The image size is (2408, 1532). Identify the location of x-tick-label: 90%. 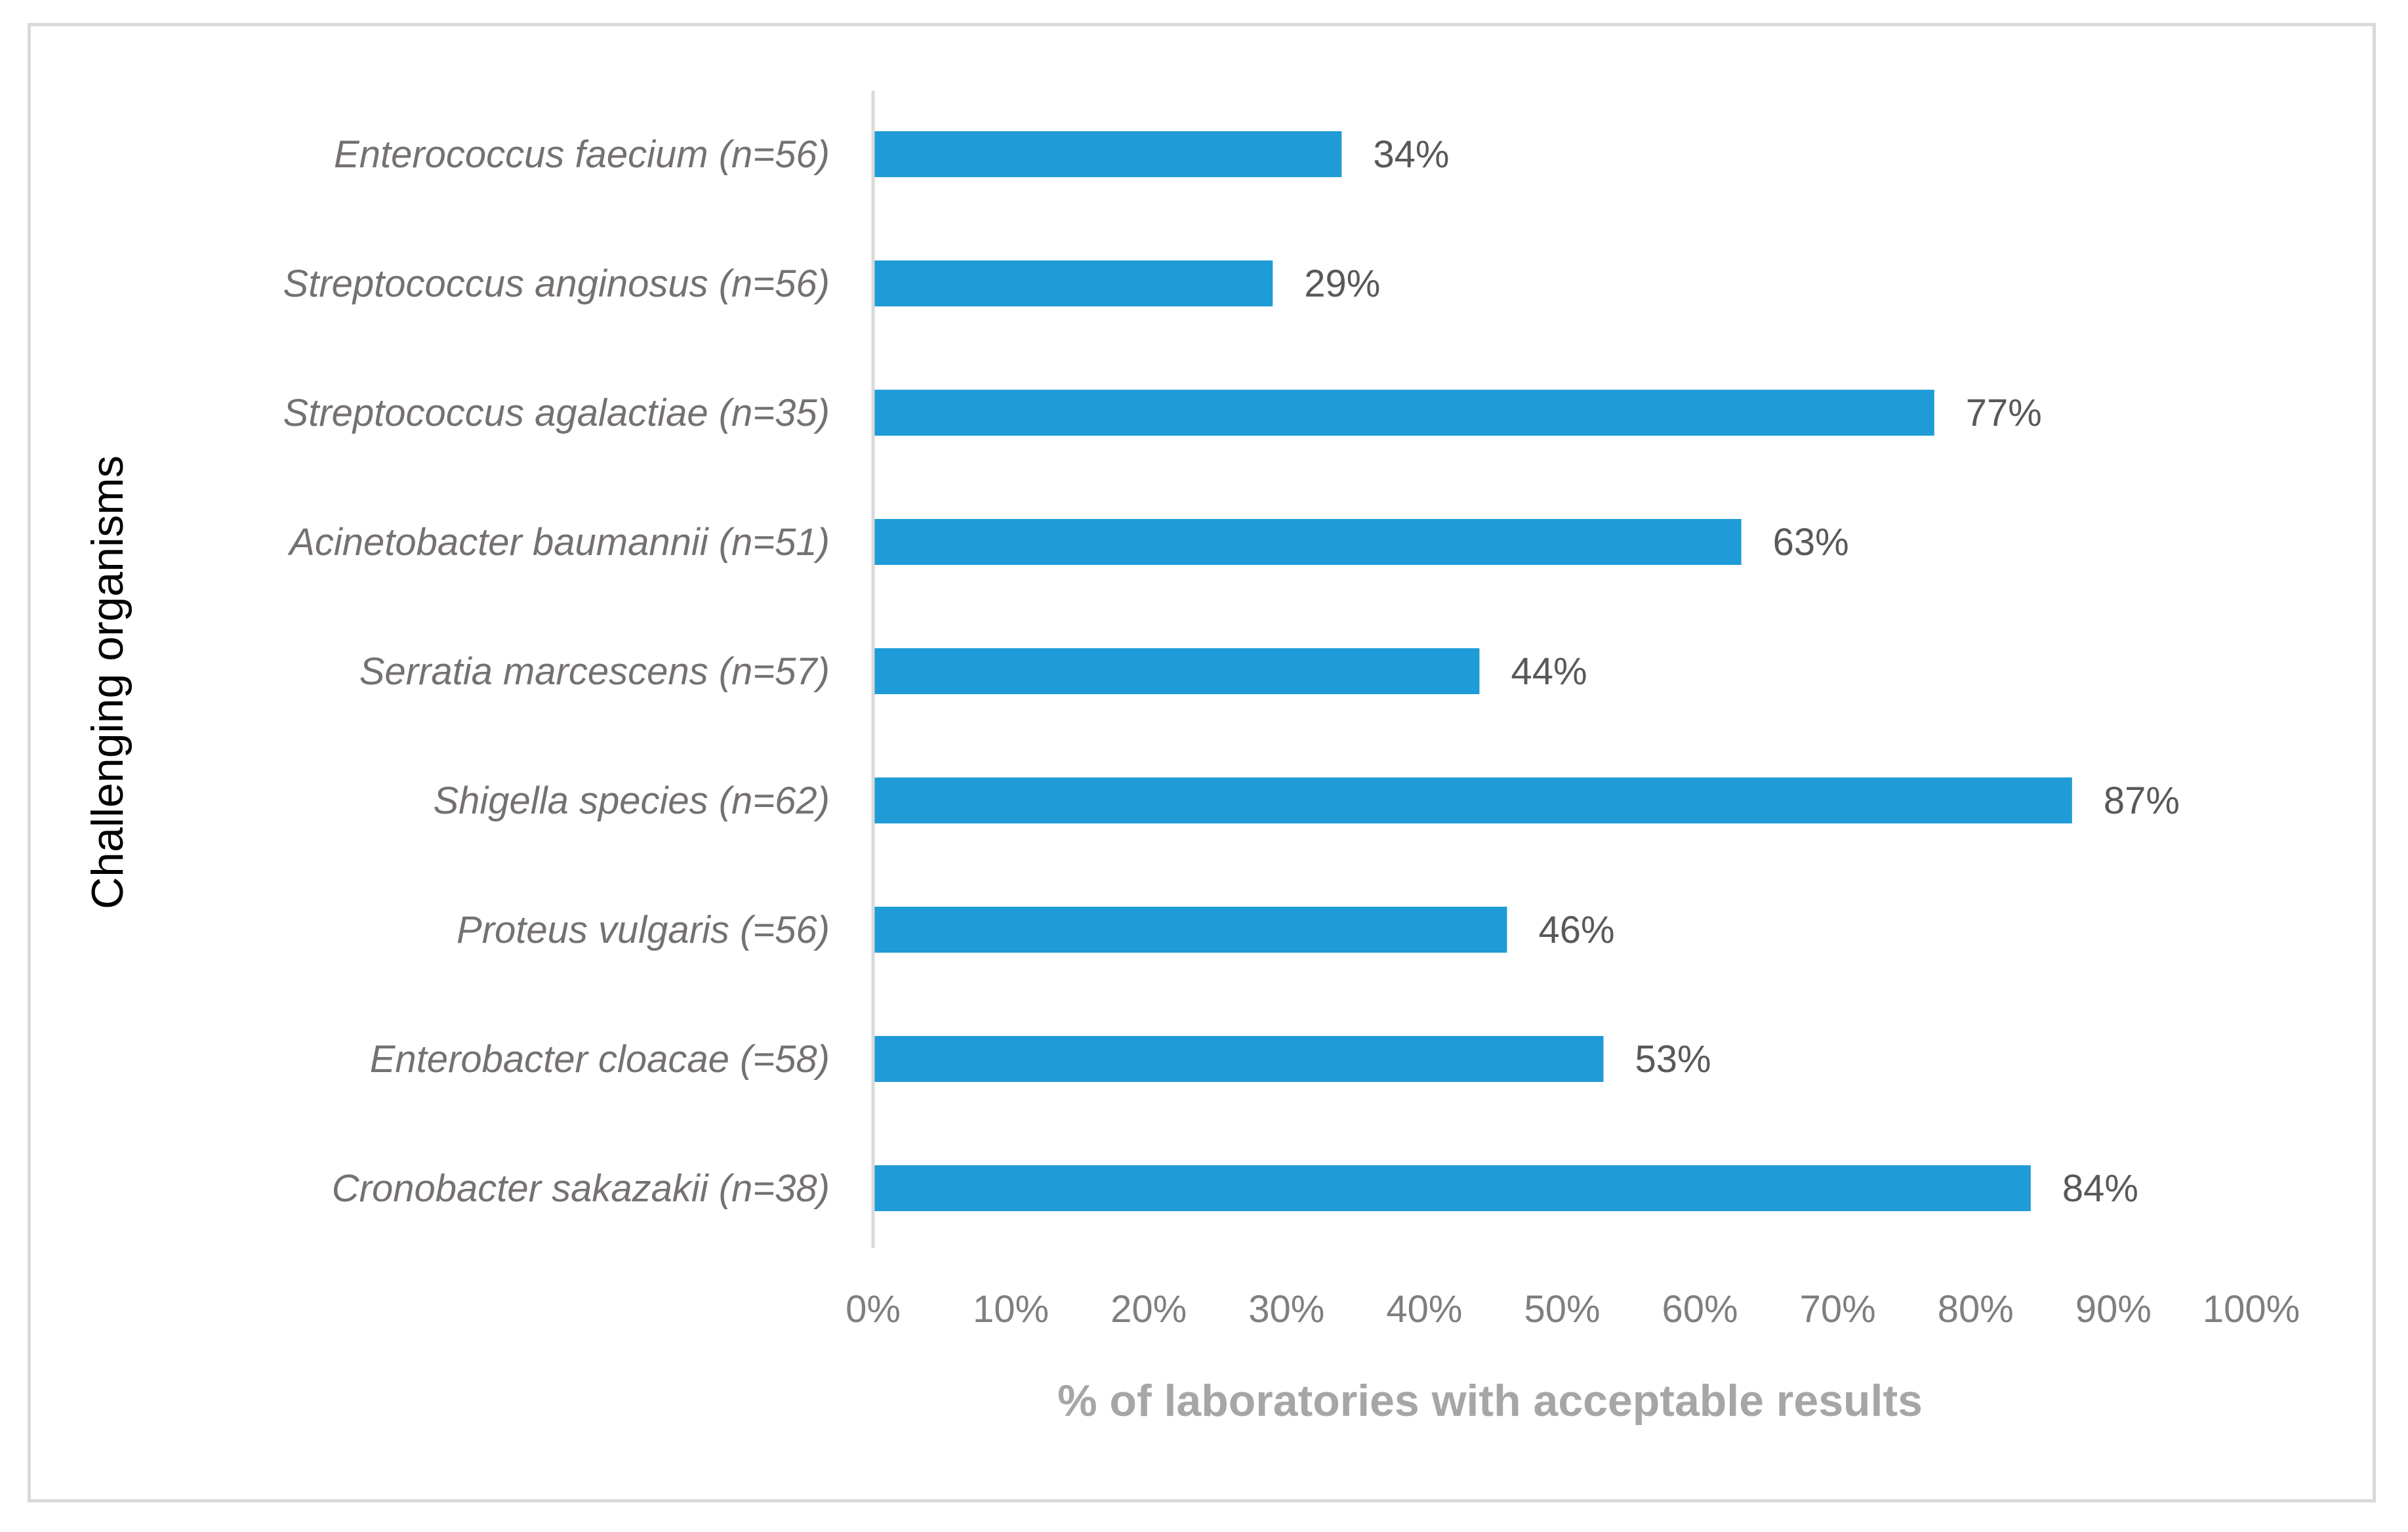
(2113, 1309).